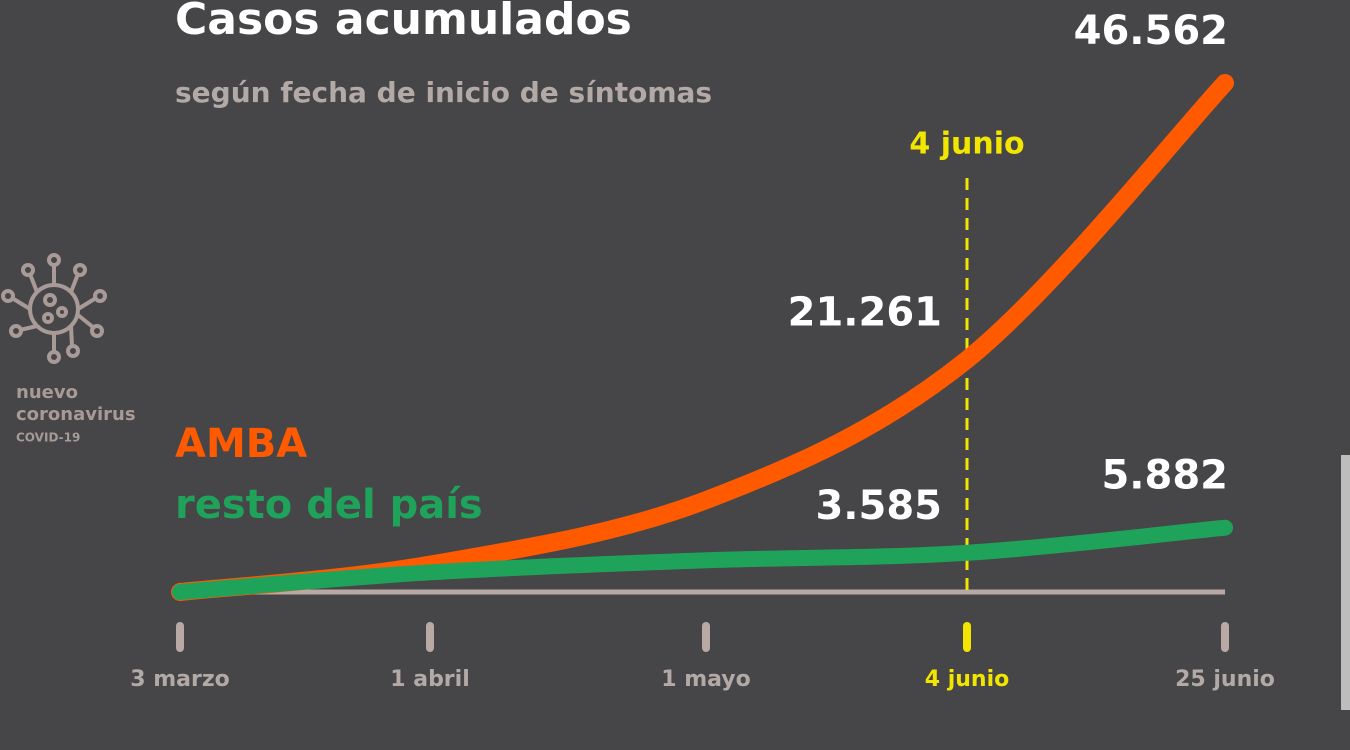 The width and height of the screenshot is (1350, 750). What do you see at coordinates (967, 679) in the screenshot?
I see `x-tick-label: 4 junio` at bounding box center [967, 679].